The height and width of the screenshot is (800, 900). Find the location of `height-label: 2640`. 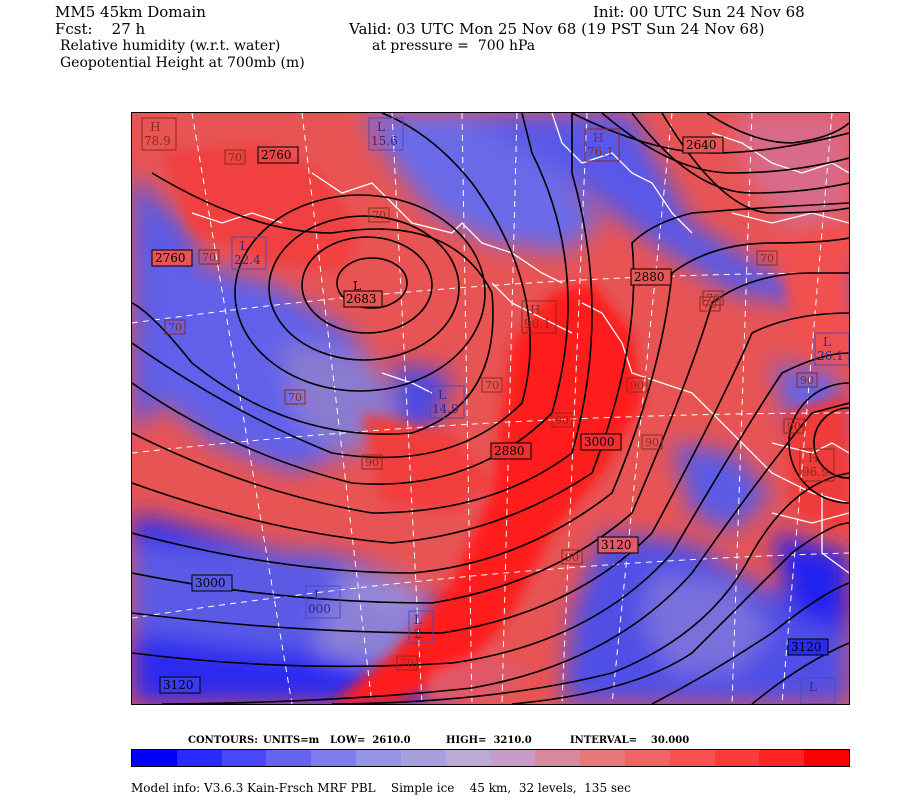

height-label: 2640 is located at coordinates (703, 145).